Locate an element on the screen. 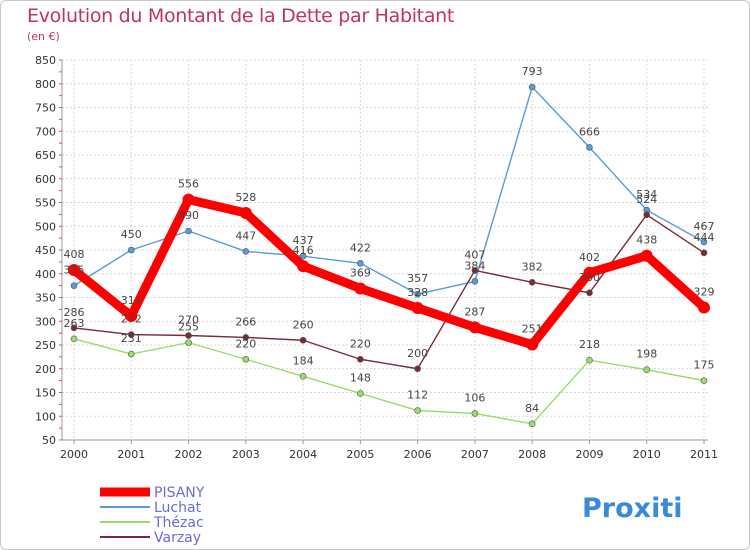 This screenshot has width=750, height=550. y-tick-label: 300 is located at coordinates (45, 321).